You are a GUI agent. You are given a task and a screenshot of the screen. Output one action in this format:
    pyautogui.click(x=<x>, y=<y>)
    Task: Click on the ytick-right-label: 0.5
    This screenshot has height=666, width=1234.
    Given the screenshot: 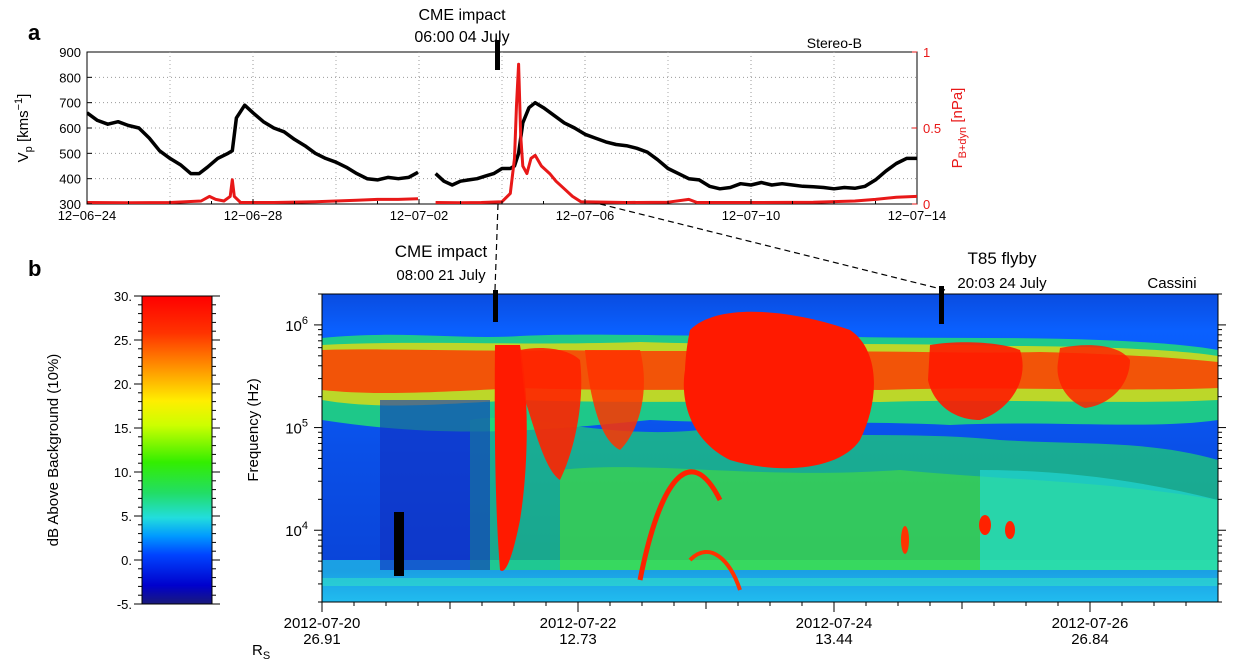 What is the action you would take?
    pyautogui.click(x=932, y=128)
    